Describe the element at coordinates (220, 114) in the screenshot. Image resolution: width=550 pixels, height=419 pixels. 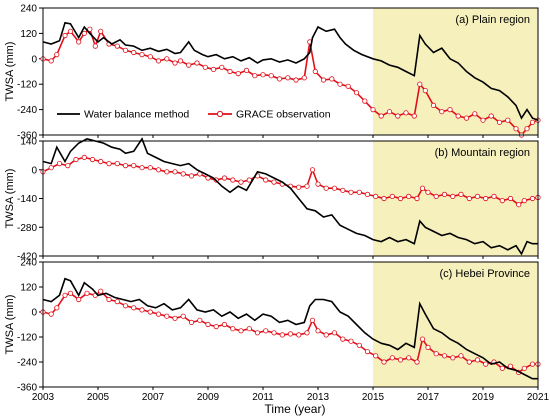
I see `legend-grace-marker` at that location.